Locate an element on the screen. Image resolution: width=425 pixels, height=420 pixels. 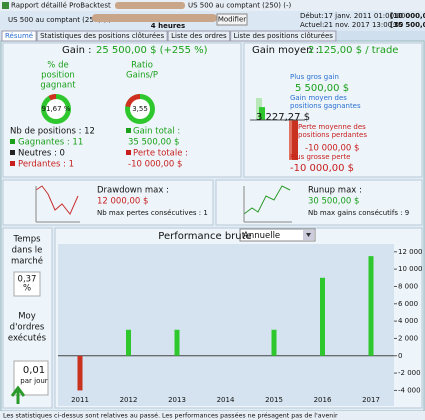
orders-label: Moy is located at coordinates (27, 317).